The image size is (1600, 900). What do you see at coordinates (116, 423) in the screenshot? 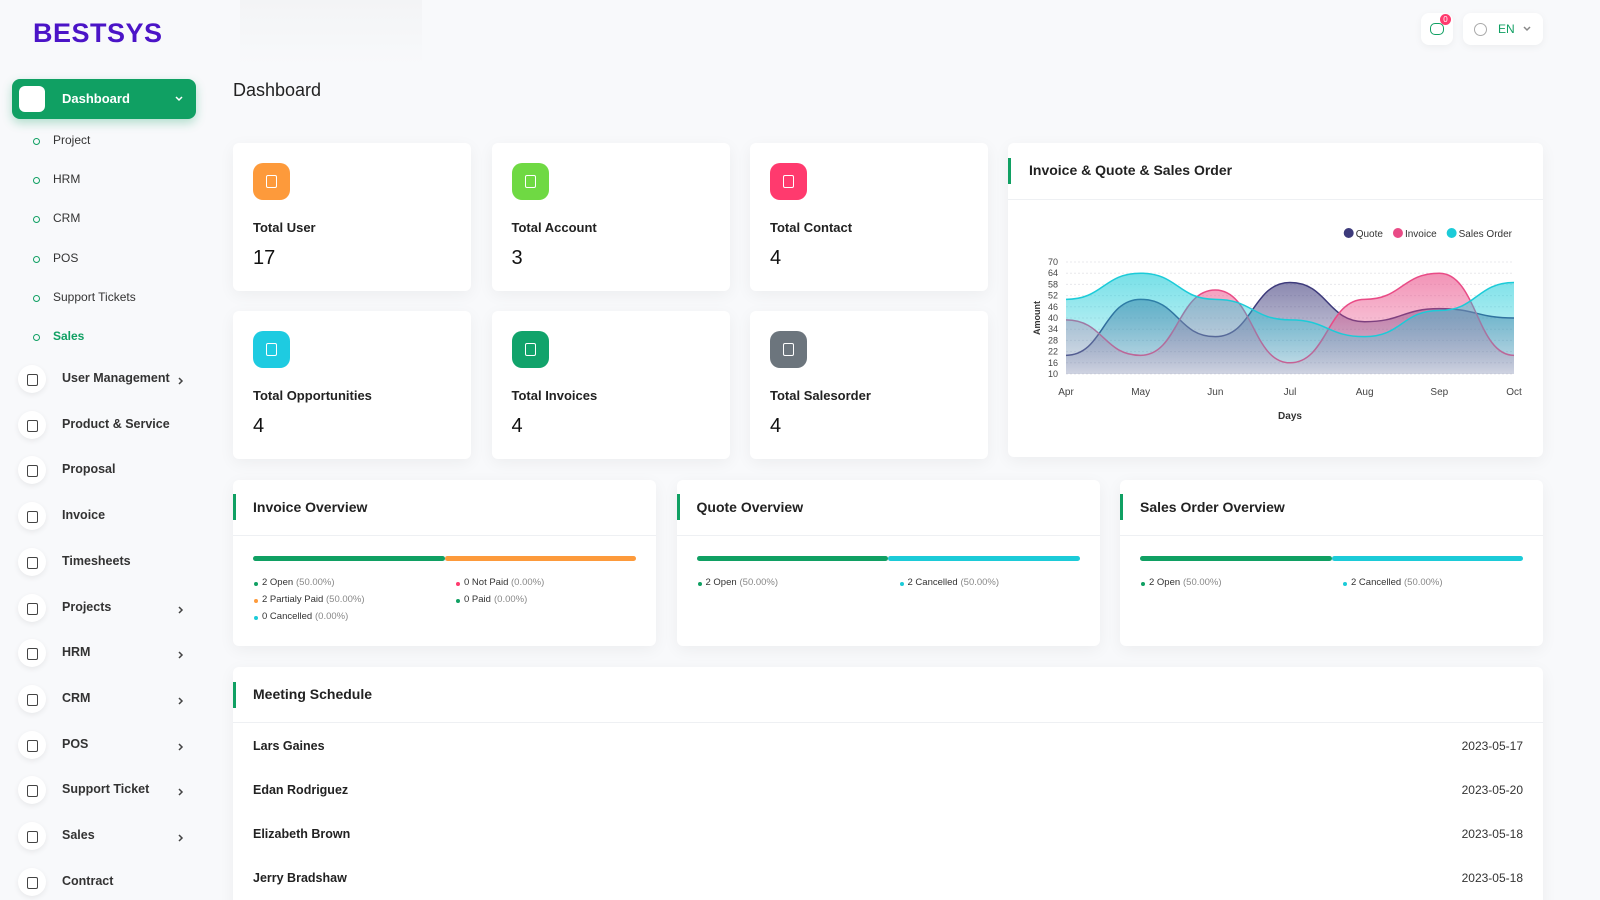
I see `sidebar-item: Product & Service` at bounding box center [116, 423].